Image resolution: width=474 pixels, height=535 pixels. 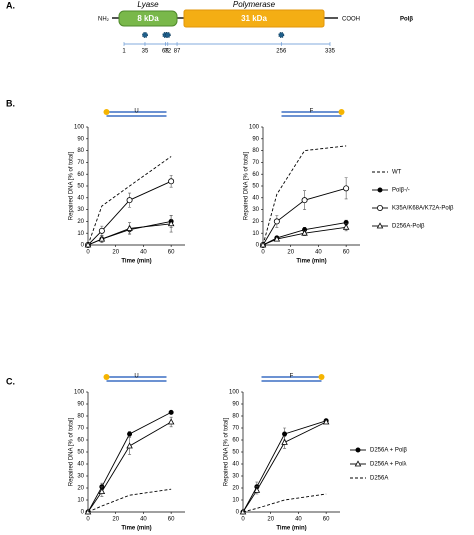 What do you see at coordinates (167, 52) in the screenshot?
I see `residue-label: 72` at bounding box center [167, 52].